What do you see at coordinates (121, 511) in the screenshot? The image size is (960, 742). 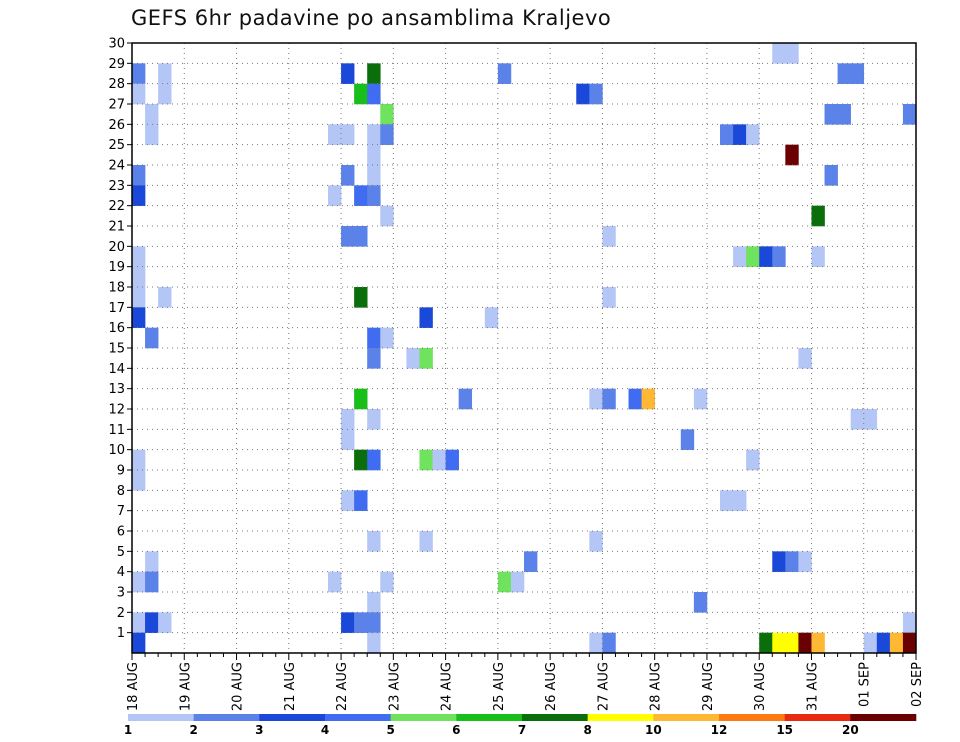 I see `y-tick-label: 7` at bounding box center [121, 511].